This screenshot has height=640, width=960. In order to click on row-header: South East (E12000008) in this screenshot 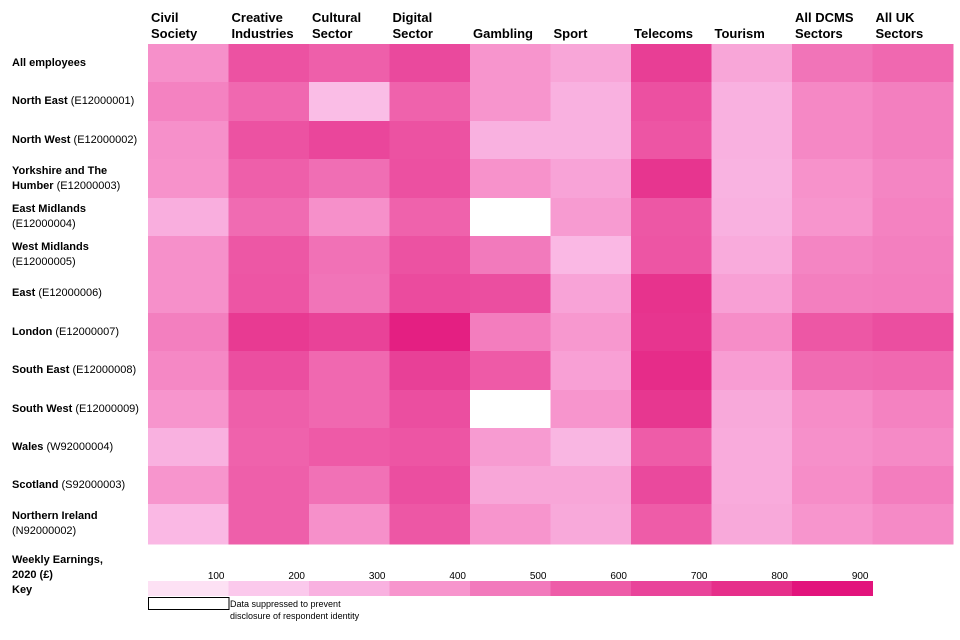, I will do `click(74, 370)`.